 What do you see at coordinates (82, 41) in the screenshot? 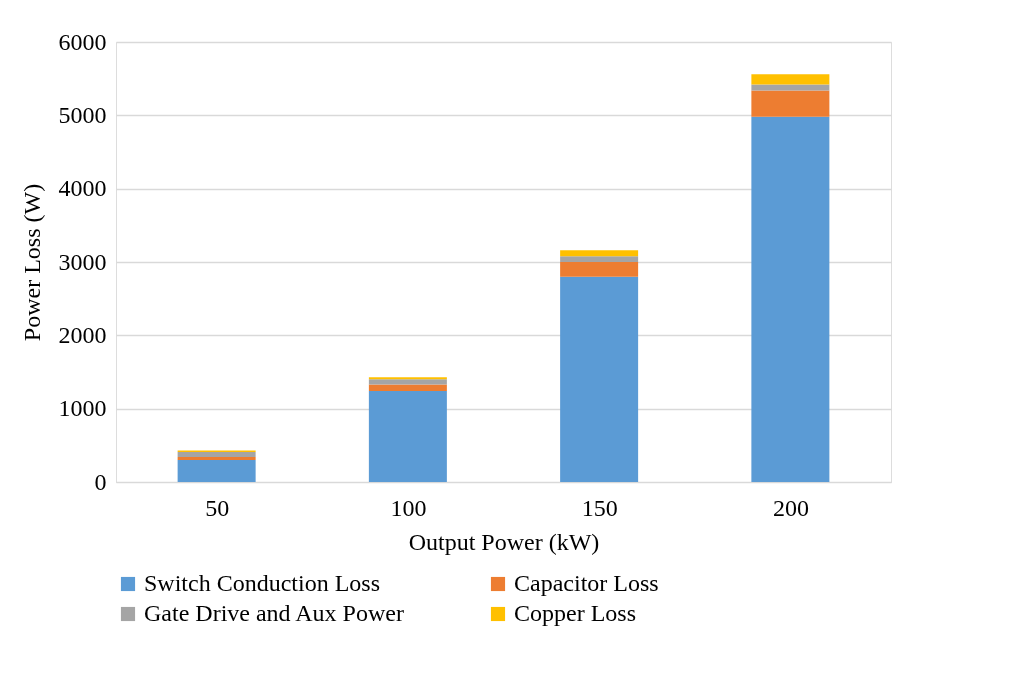
I see `y-tick-label: 6000` at bounding box center [82, 41].